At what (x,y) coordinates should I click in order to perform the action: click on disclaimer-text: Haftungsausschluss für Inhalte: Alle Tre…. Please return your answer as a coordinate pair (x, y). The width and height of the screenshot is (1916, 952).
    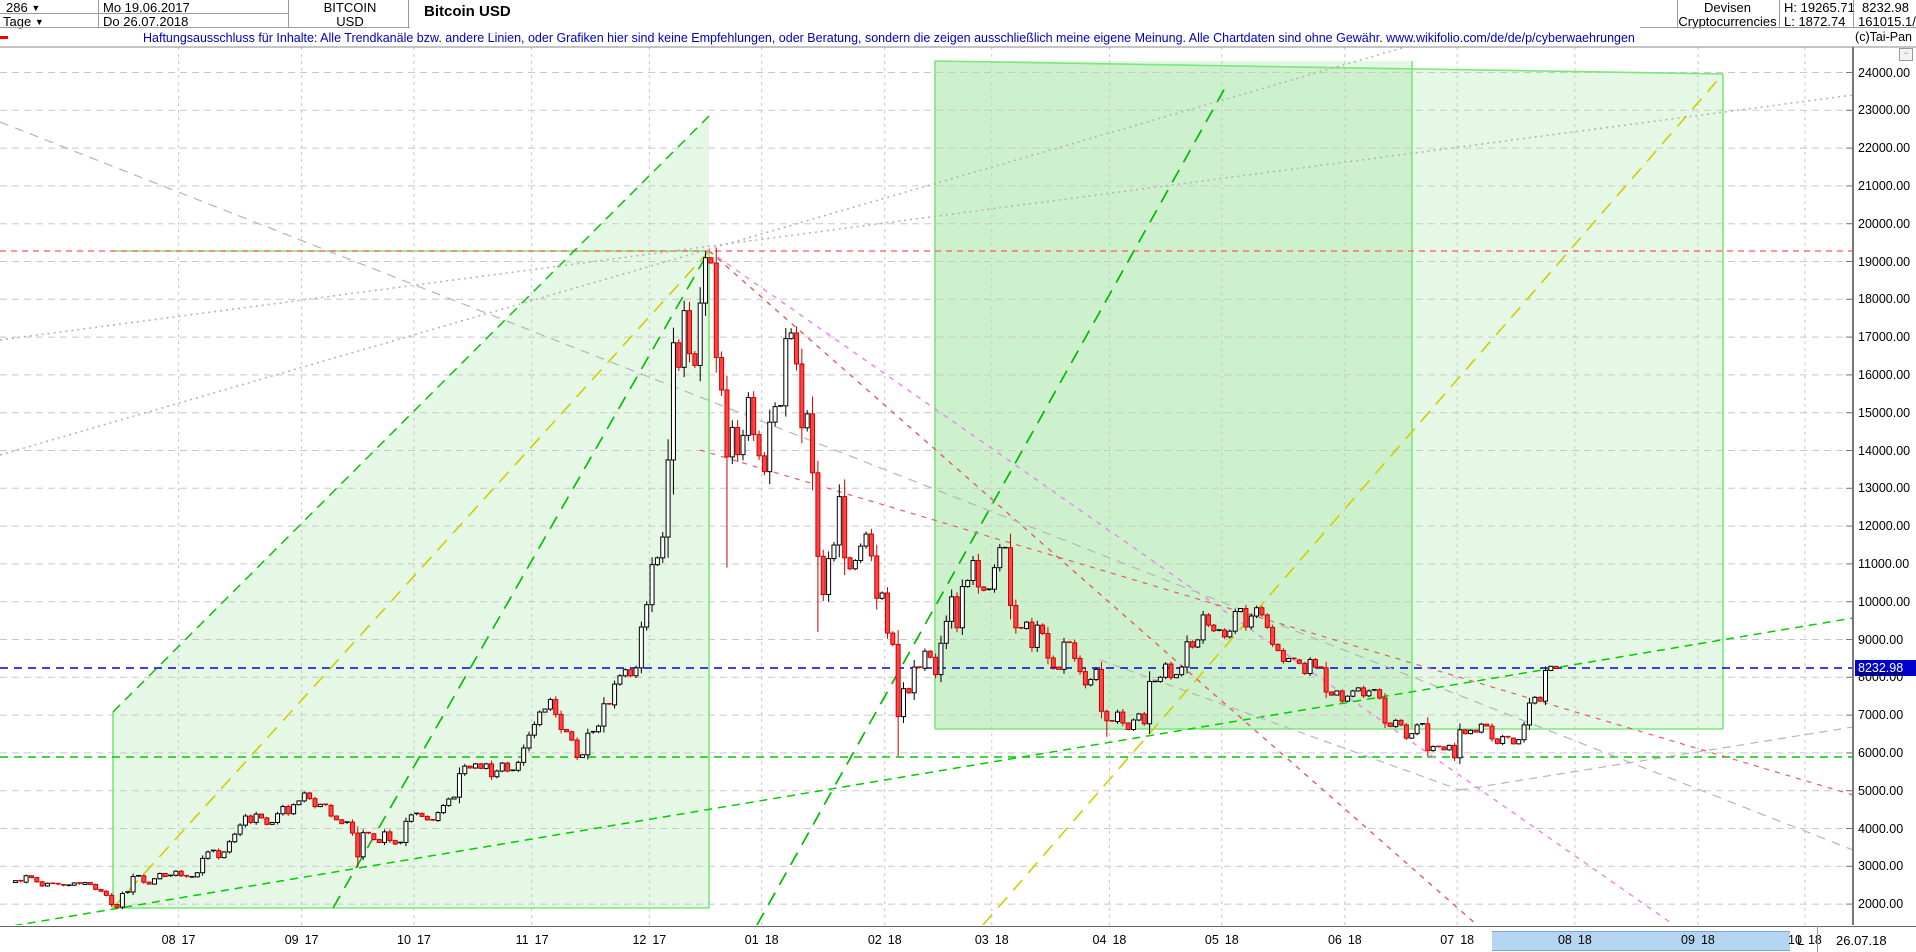
    Looking at the image, I should click on (889, 38).